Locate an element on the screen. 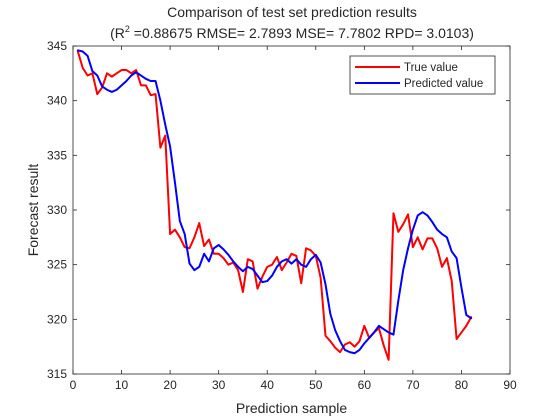  title-superscript: 2 is located at coordinates (127, 29).